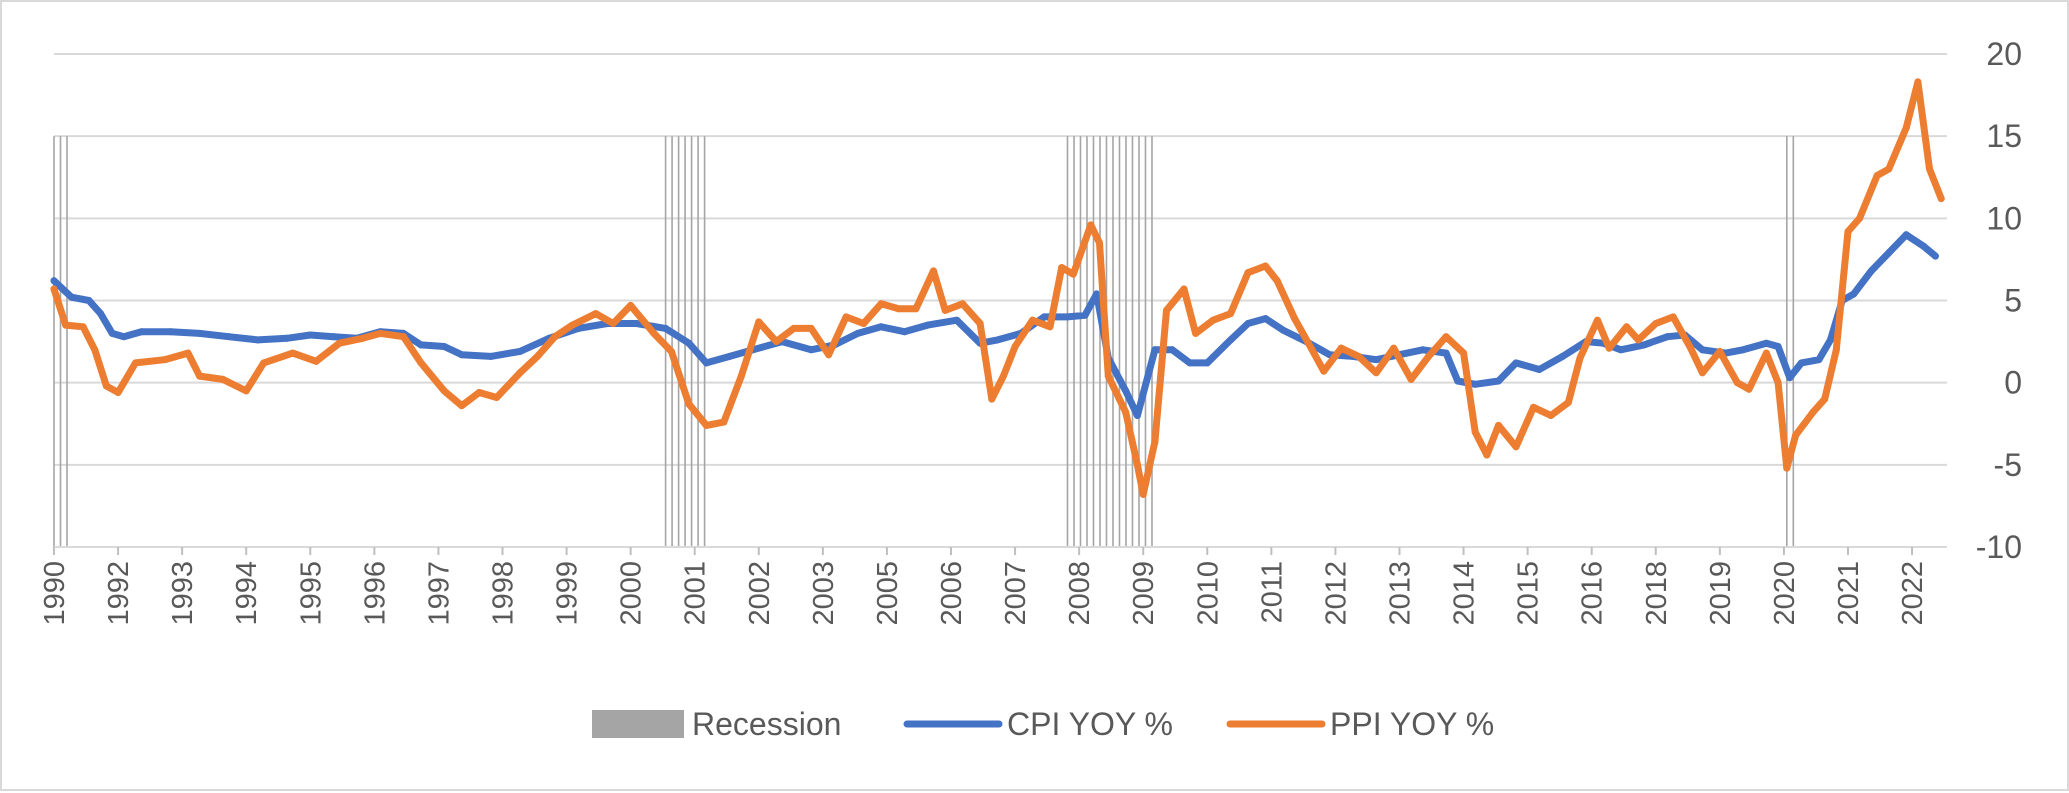 This screenshot has width=2069, height=793. Describe the element at coordinates (1208, 593) in the screenshot. I see `x-tick-label: 2010` at that location.